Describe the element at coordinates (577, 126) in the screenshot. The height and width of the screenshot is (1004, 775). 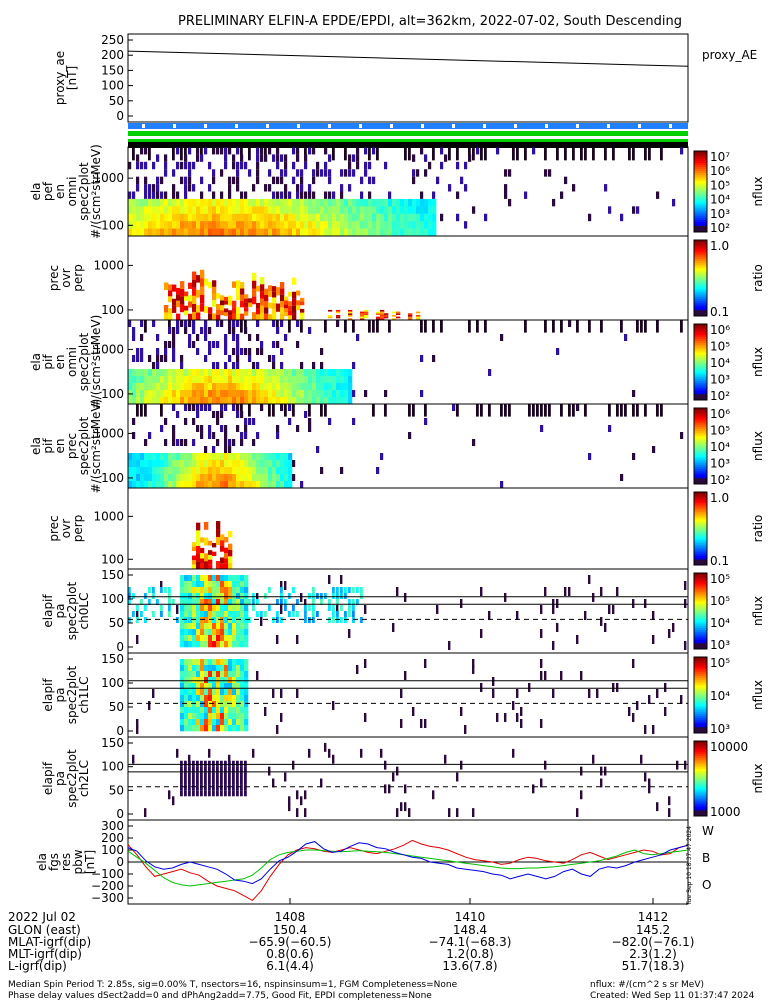
I see `status-bar-gap` at that location.